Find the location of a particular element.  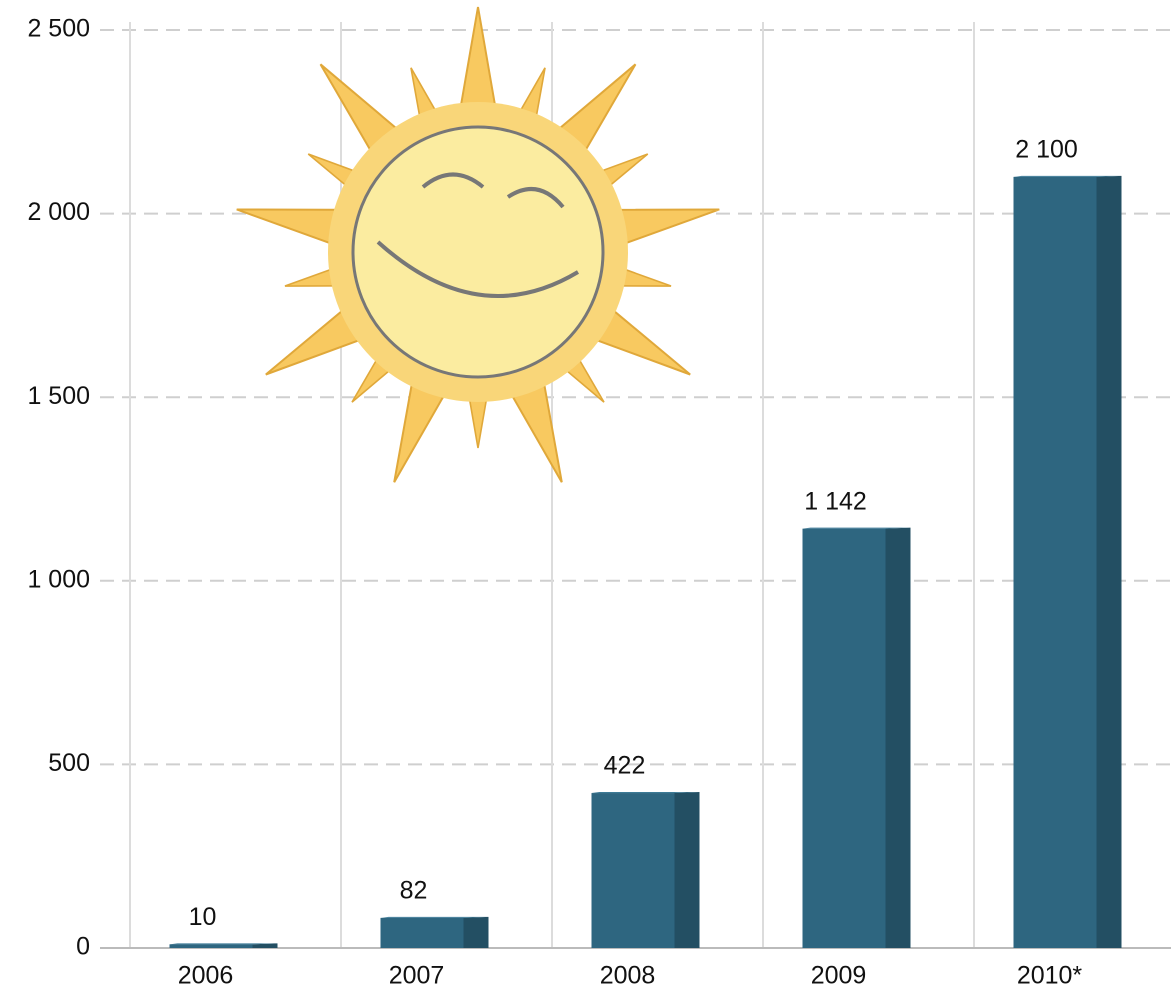

x-tick-label: 2006 is located at coordinates (206, 976).